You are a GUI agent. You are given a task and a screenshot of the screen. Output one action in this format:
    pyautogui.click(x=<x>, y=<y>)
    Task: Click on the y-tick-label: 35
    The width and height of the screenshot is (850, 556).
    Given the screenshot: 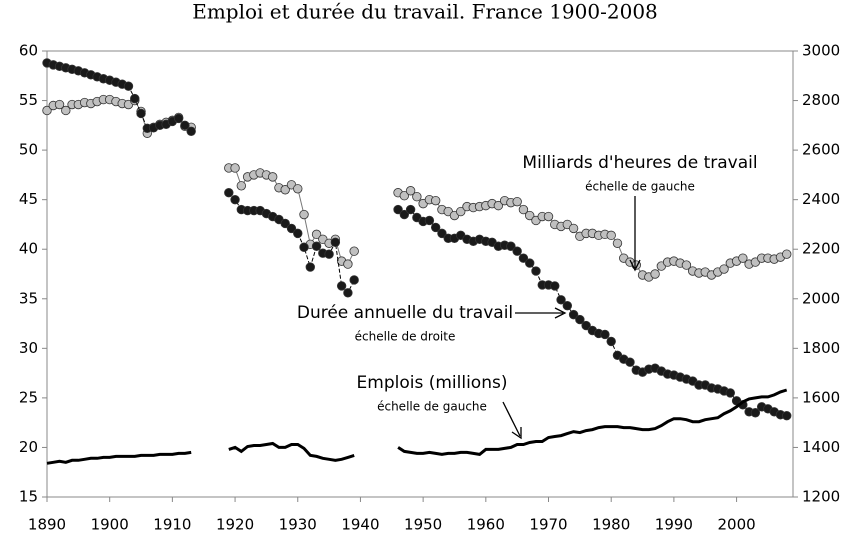 What is the action you would take?
    pyautogui.click(x=28, y=298)
    